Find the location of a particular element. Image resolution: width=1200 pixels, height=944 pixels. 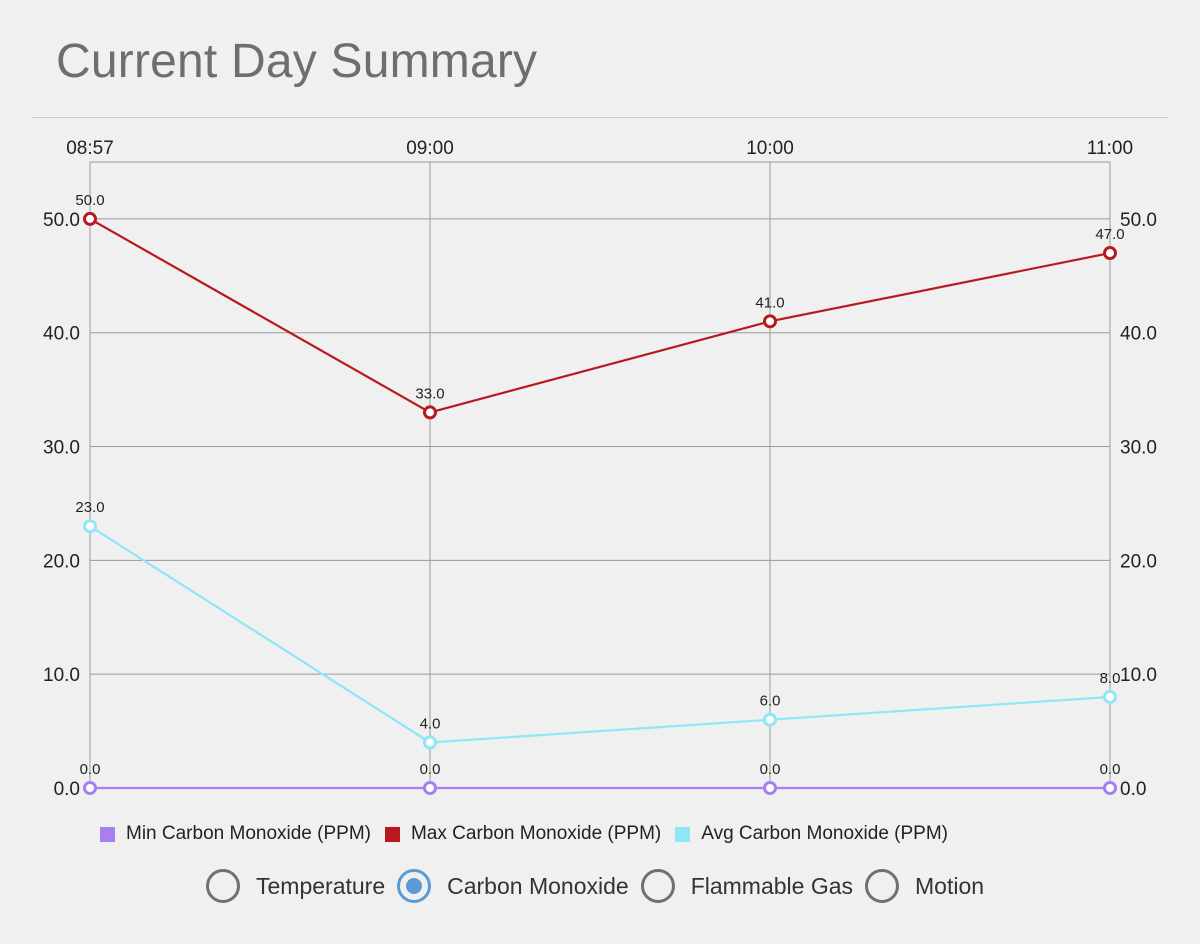

data-label: 23.0 is located at coordinates (89, 507).